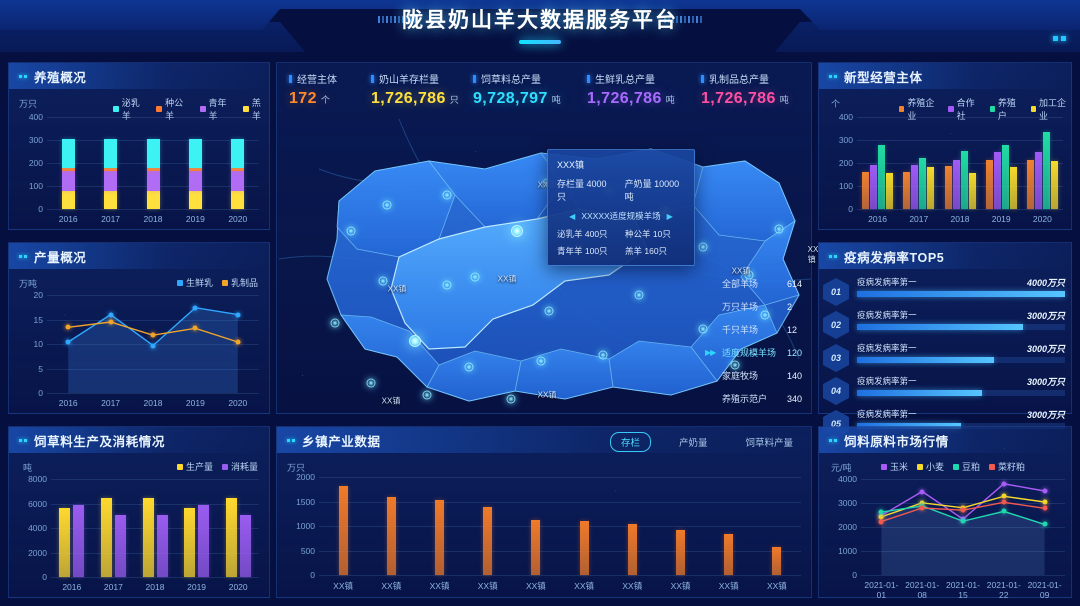 The height and width of the screenshot is (606, 1080). What do you see at coordinates (1005, 109) in the screenshot?
I see `legend-item: 养殖户` at bounding box center [1005, 109].